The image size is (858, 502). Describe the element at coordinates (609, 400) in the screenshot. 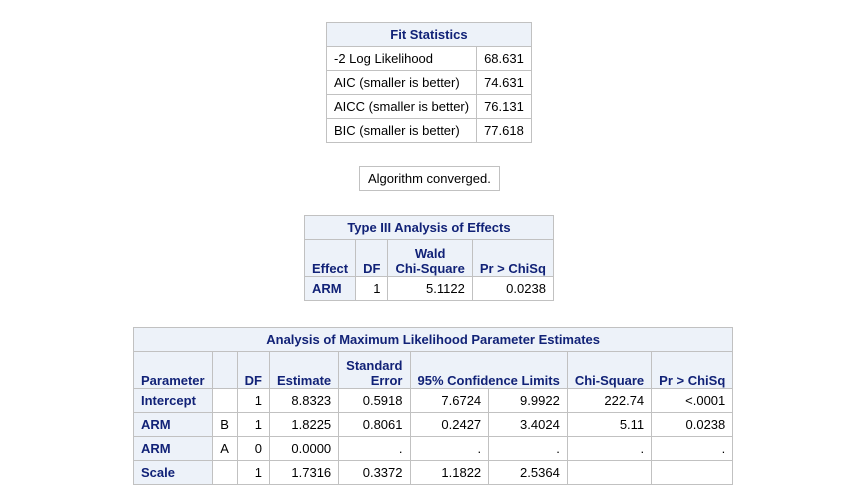

I see `param-chisq: 222.74` at that location.